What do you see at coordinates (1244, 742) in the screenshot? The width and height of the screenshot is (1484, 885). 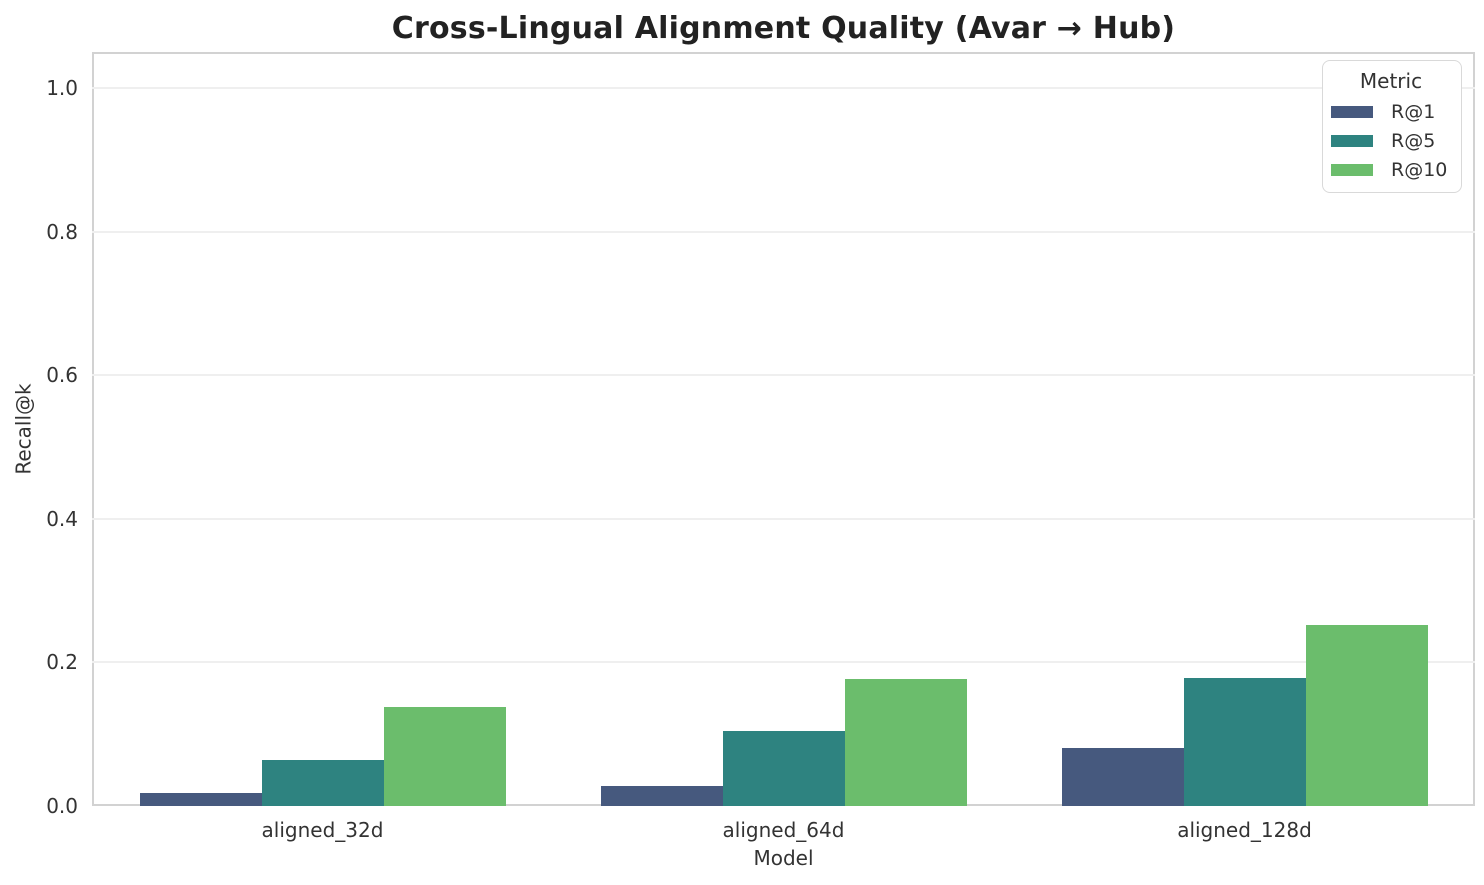 I see `bar-aligned_128d-R@5` at bounding box center [1244, 742].